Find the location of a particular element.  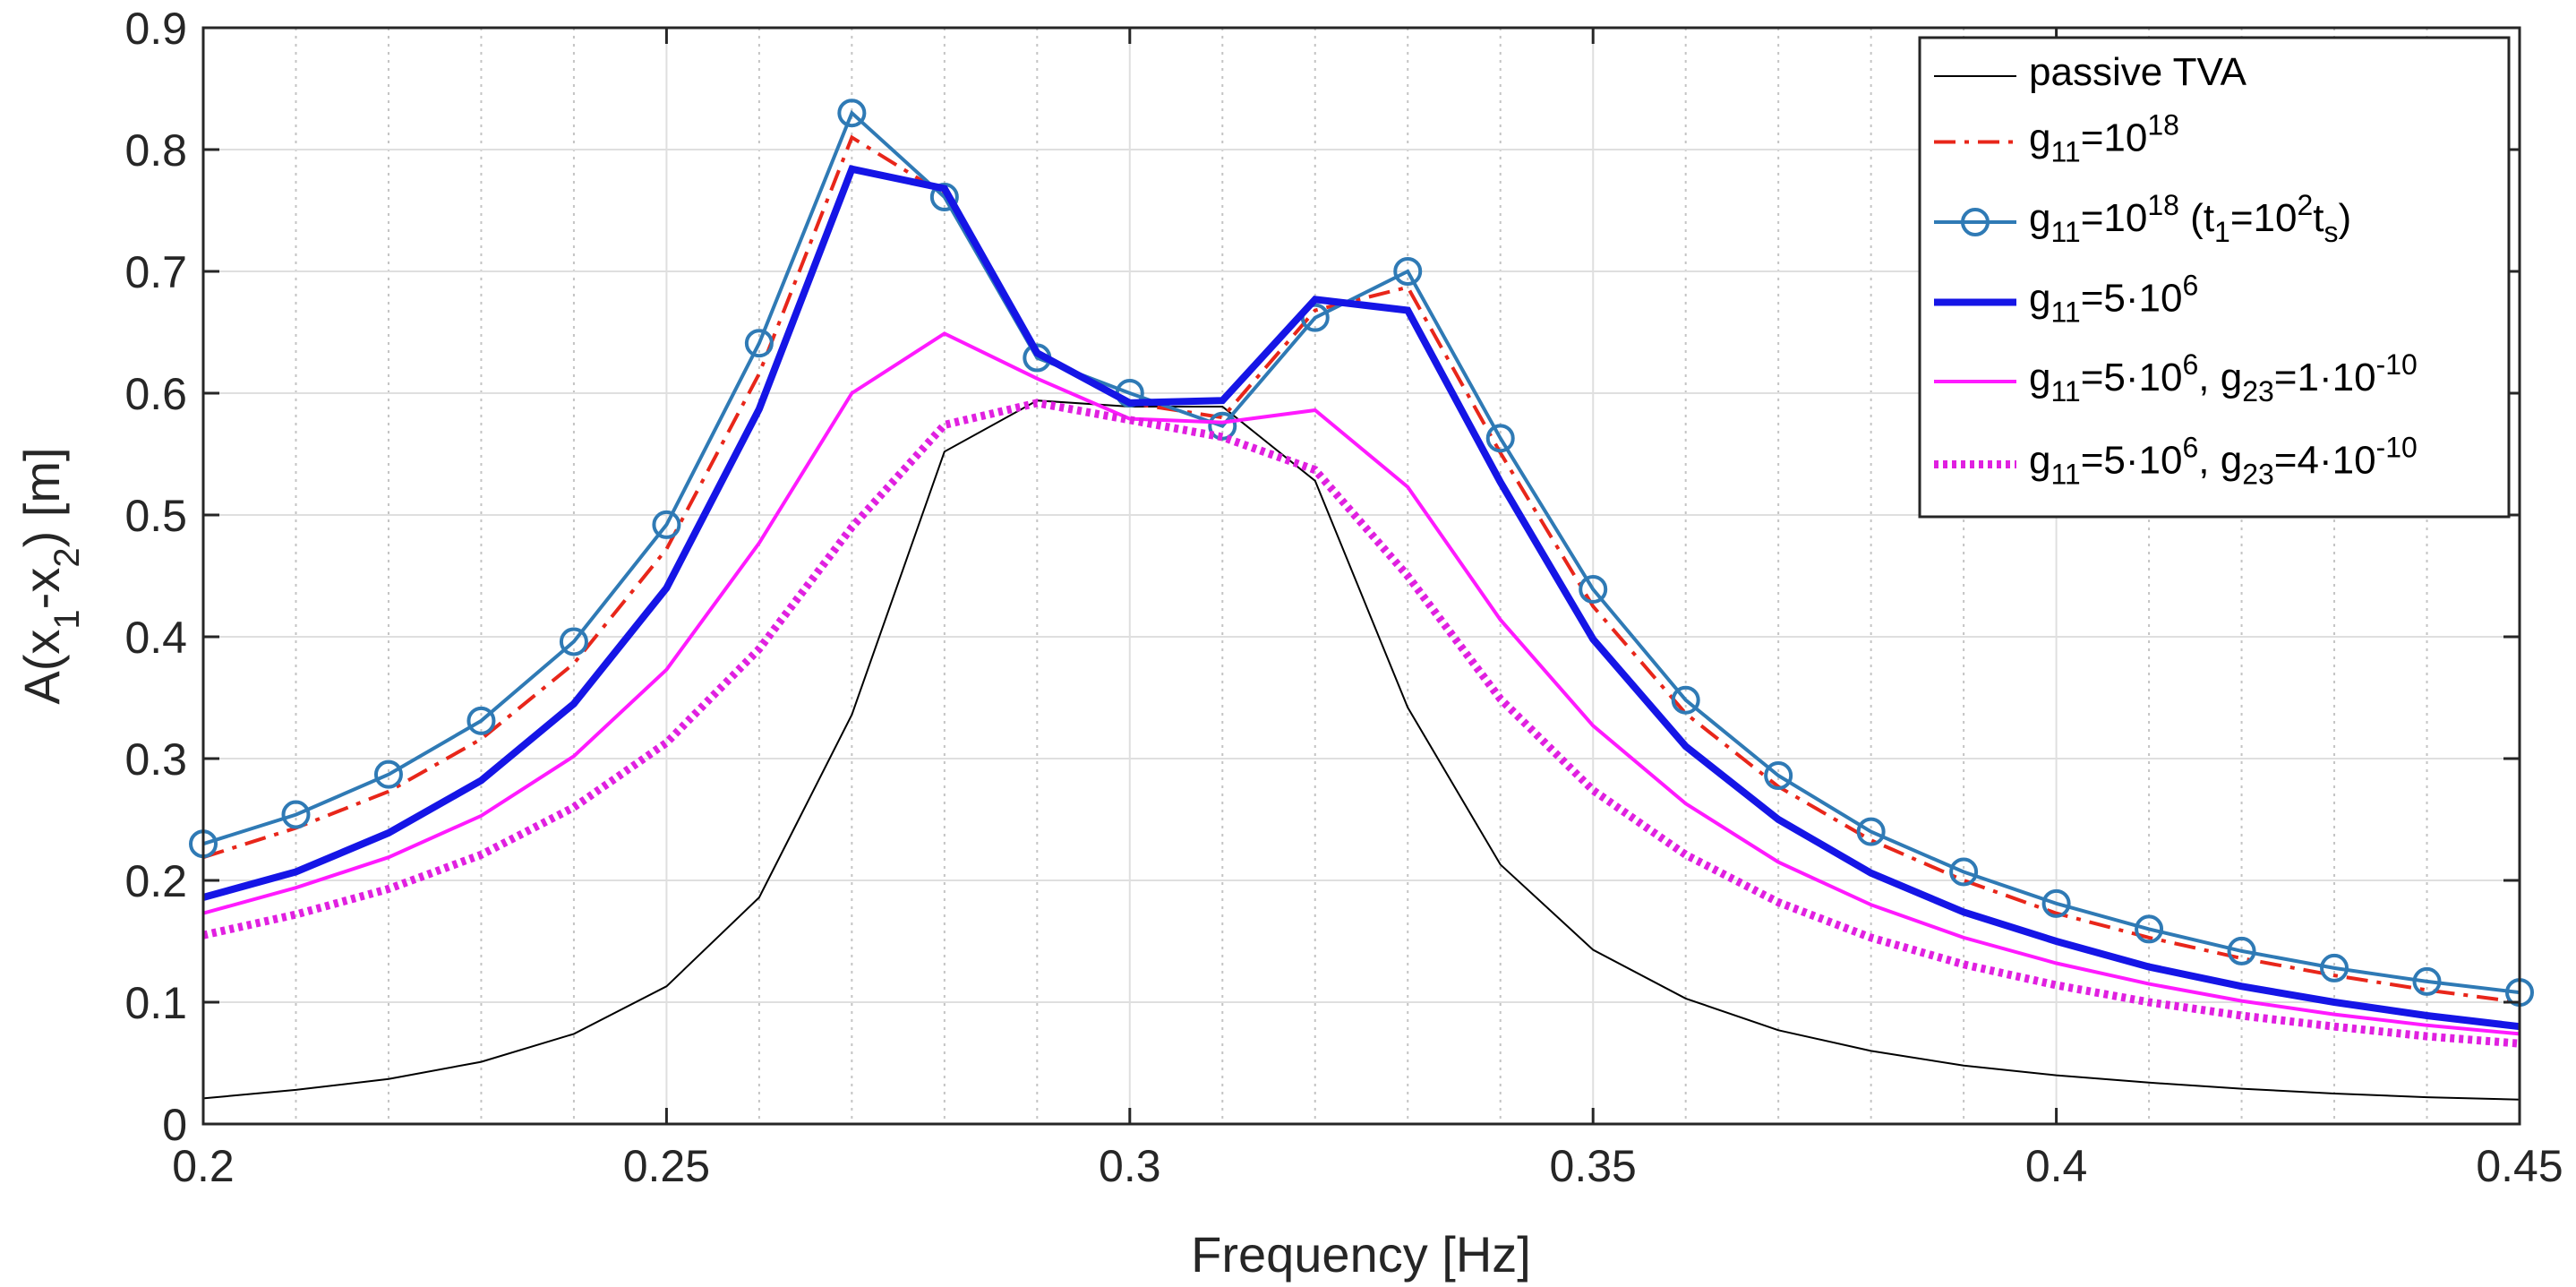

legend-entry-6: g11=5·106, g23=4·10-10 is located at coordinates (2223, 462).